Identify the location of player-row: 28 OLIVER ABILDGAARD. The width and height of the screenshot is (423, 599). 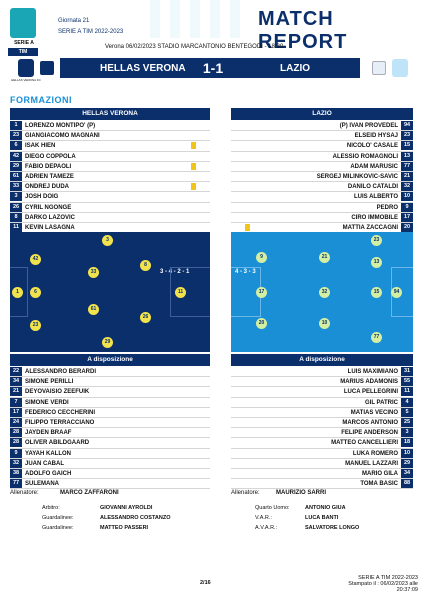
(110, 443).